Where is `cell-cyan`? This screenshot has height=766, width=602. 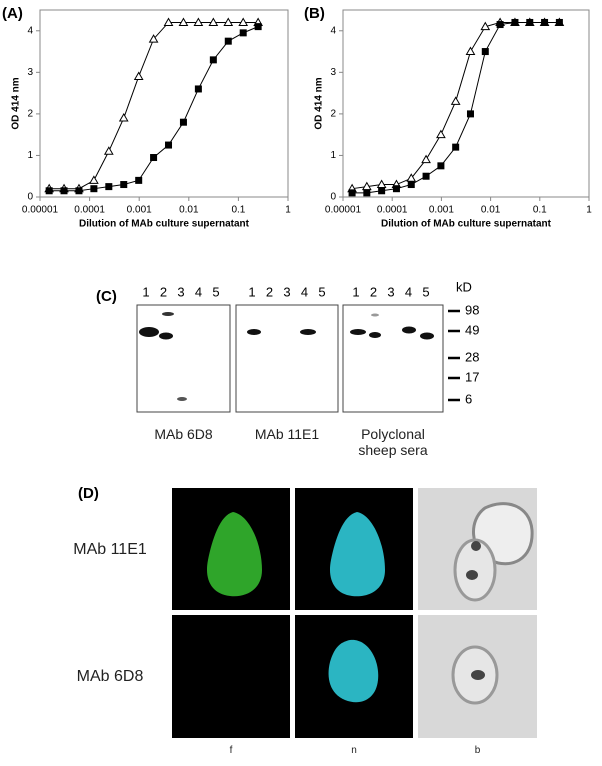 cell-cyan is located at coordinates (357, 554).